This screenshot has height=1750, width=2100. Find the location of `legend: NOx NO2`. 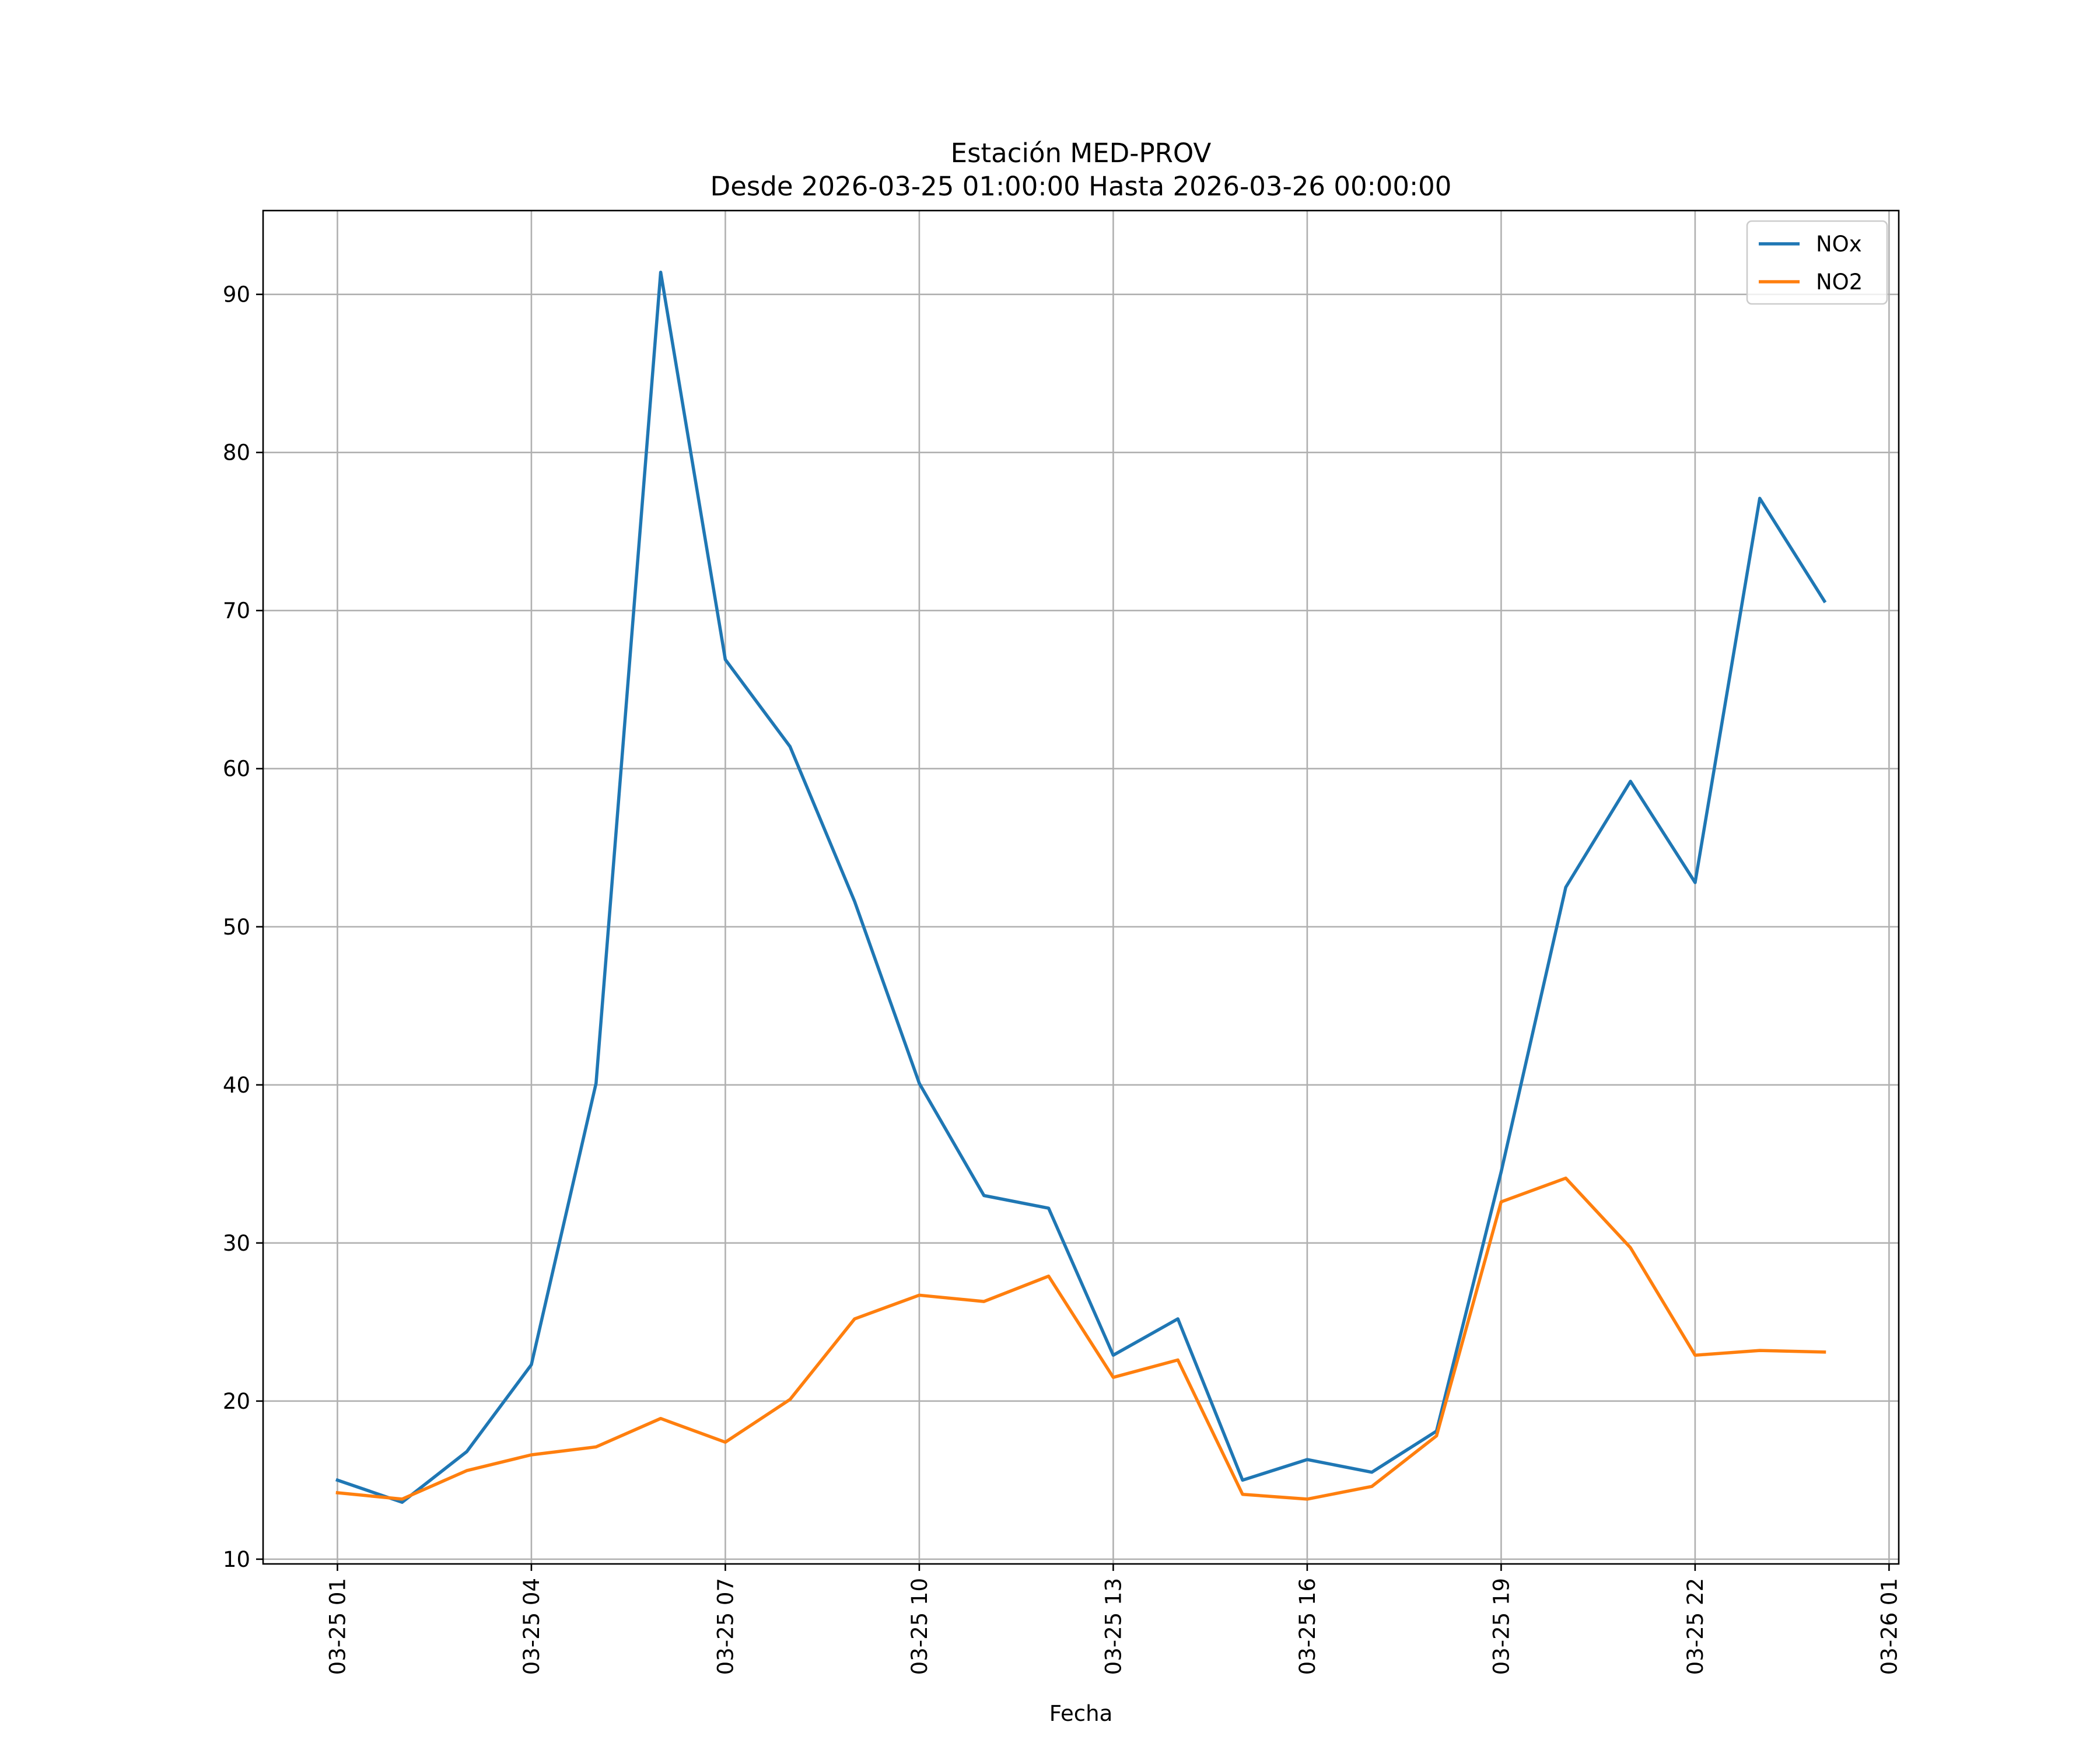

legend: NOx NO2 is located at coordinates (1817, 262).